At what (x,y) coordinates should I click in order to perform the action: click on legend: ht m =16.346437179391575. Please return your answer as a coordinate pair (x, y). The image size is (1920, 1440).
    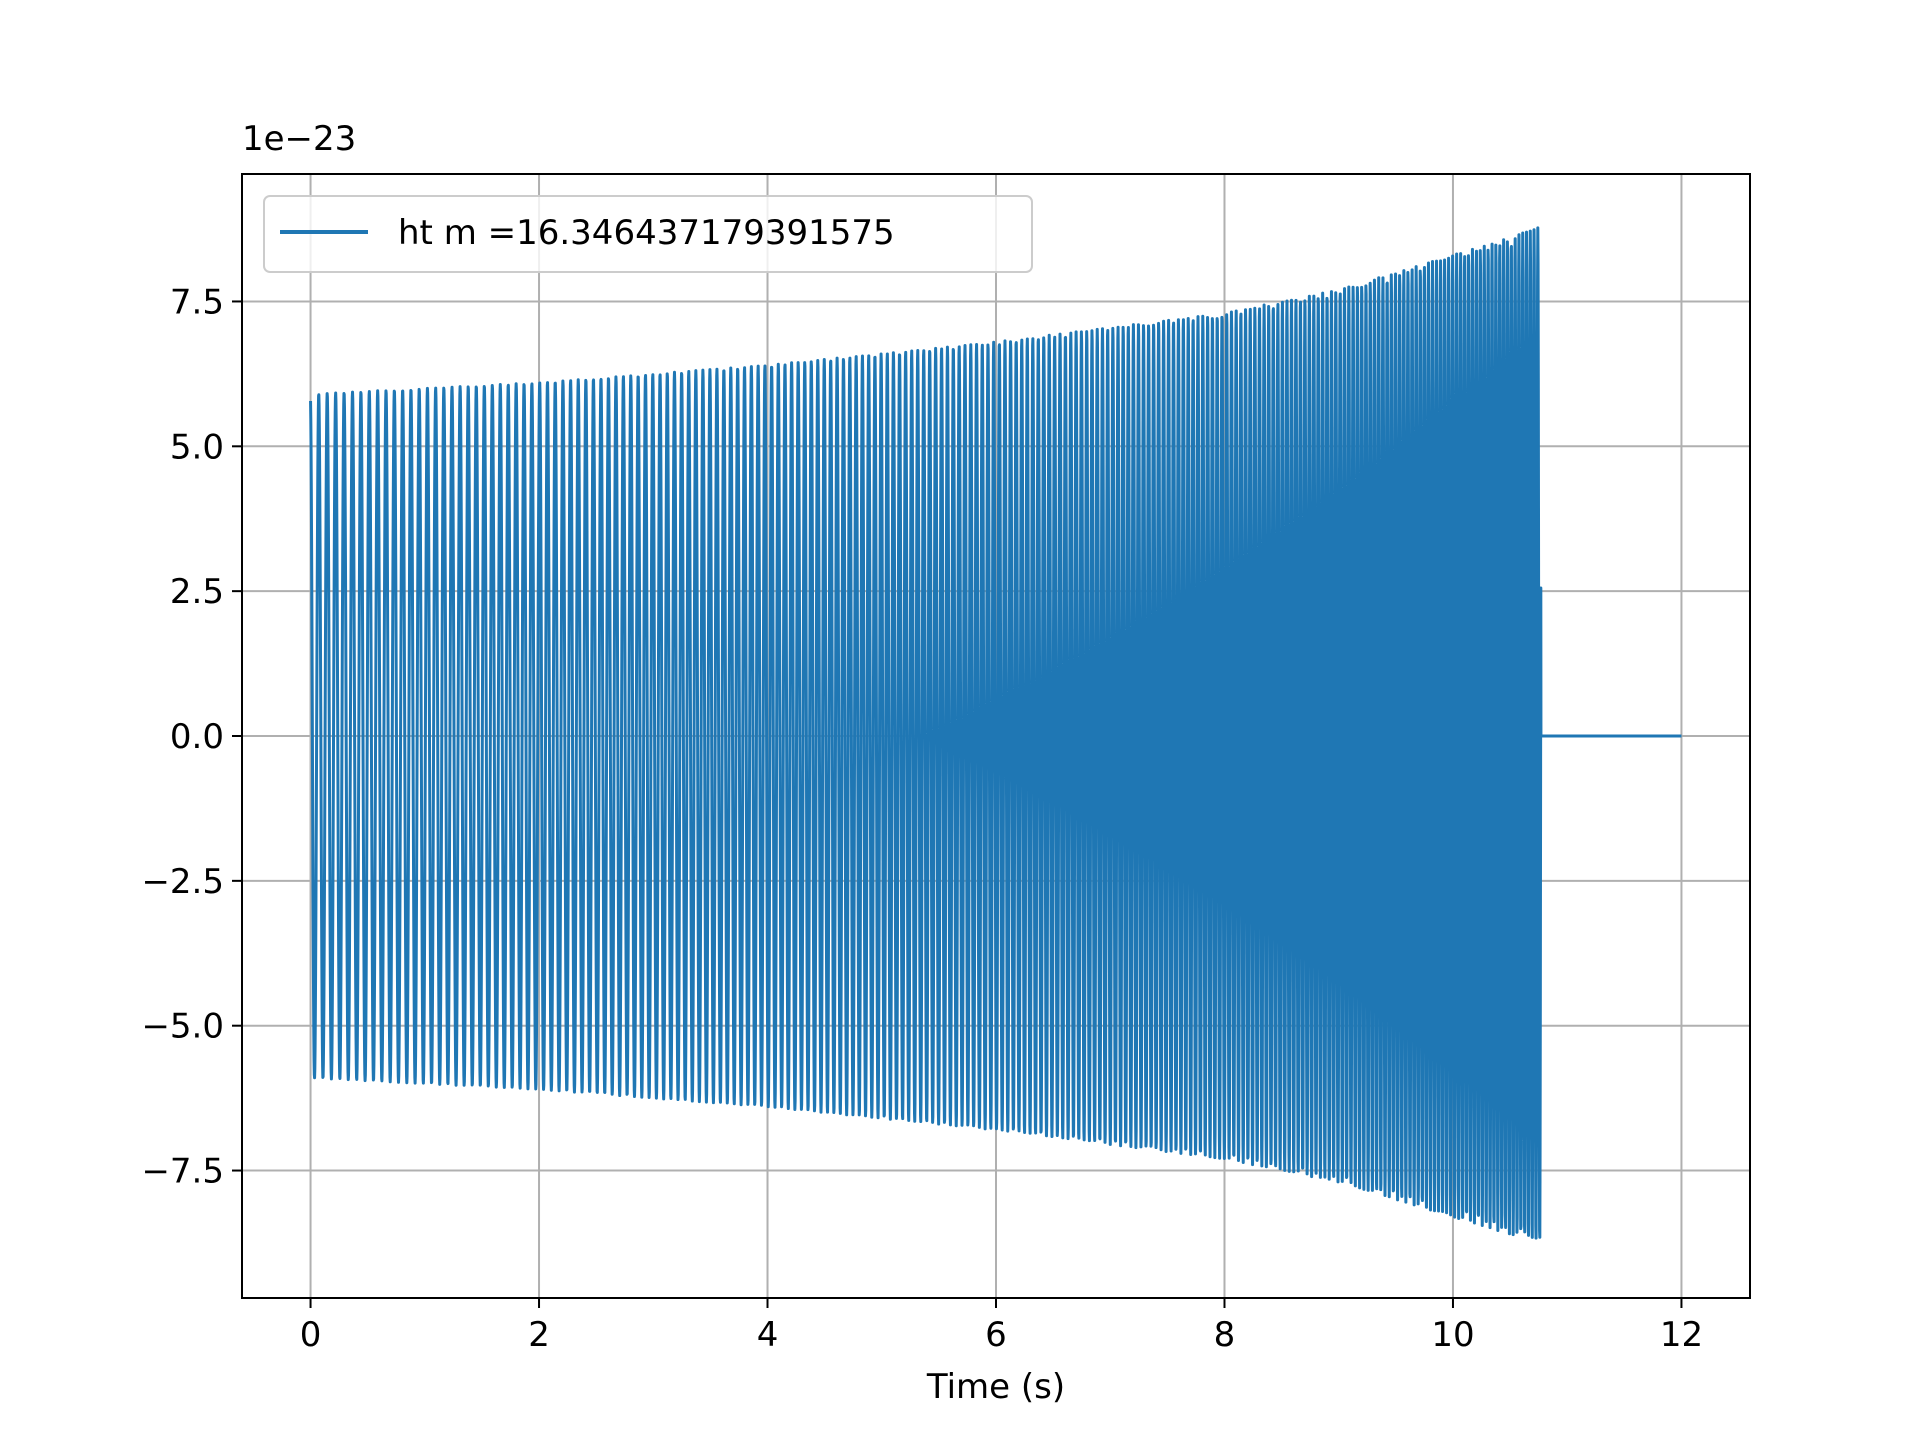
    Looking at the image, I should click on (648, 234).